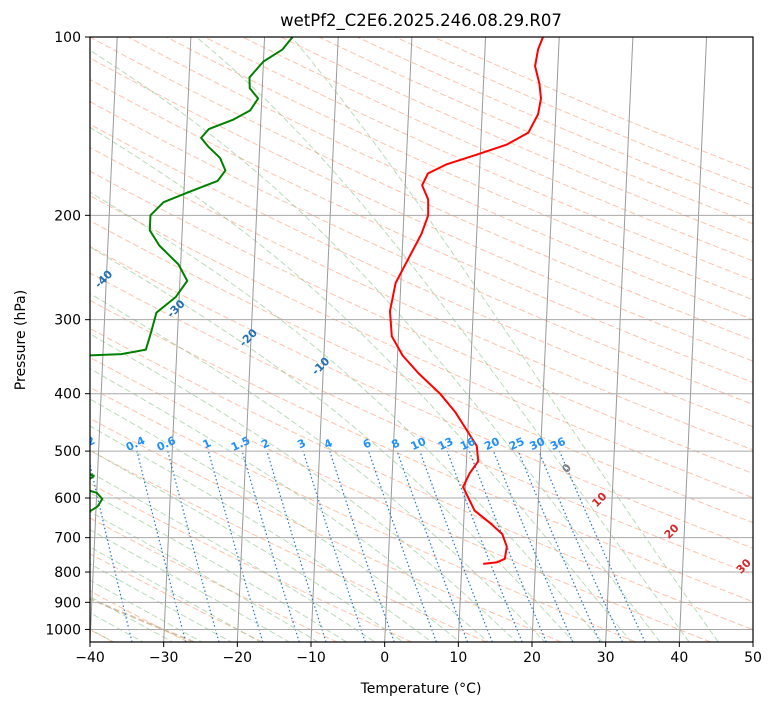 This screenshot has width=775, height=708. What do you see at coordinates (558, 444) in the screenshot?
I see `mixing-ratio-label: 36` at bounding box center [558, 444].